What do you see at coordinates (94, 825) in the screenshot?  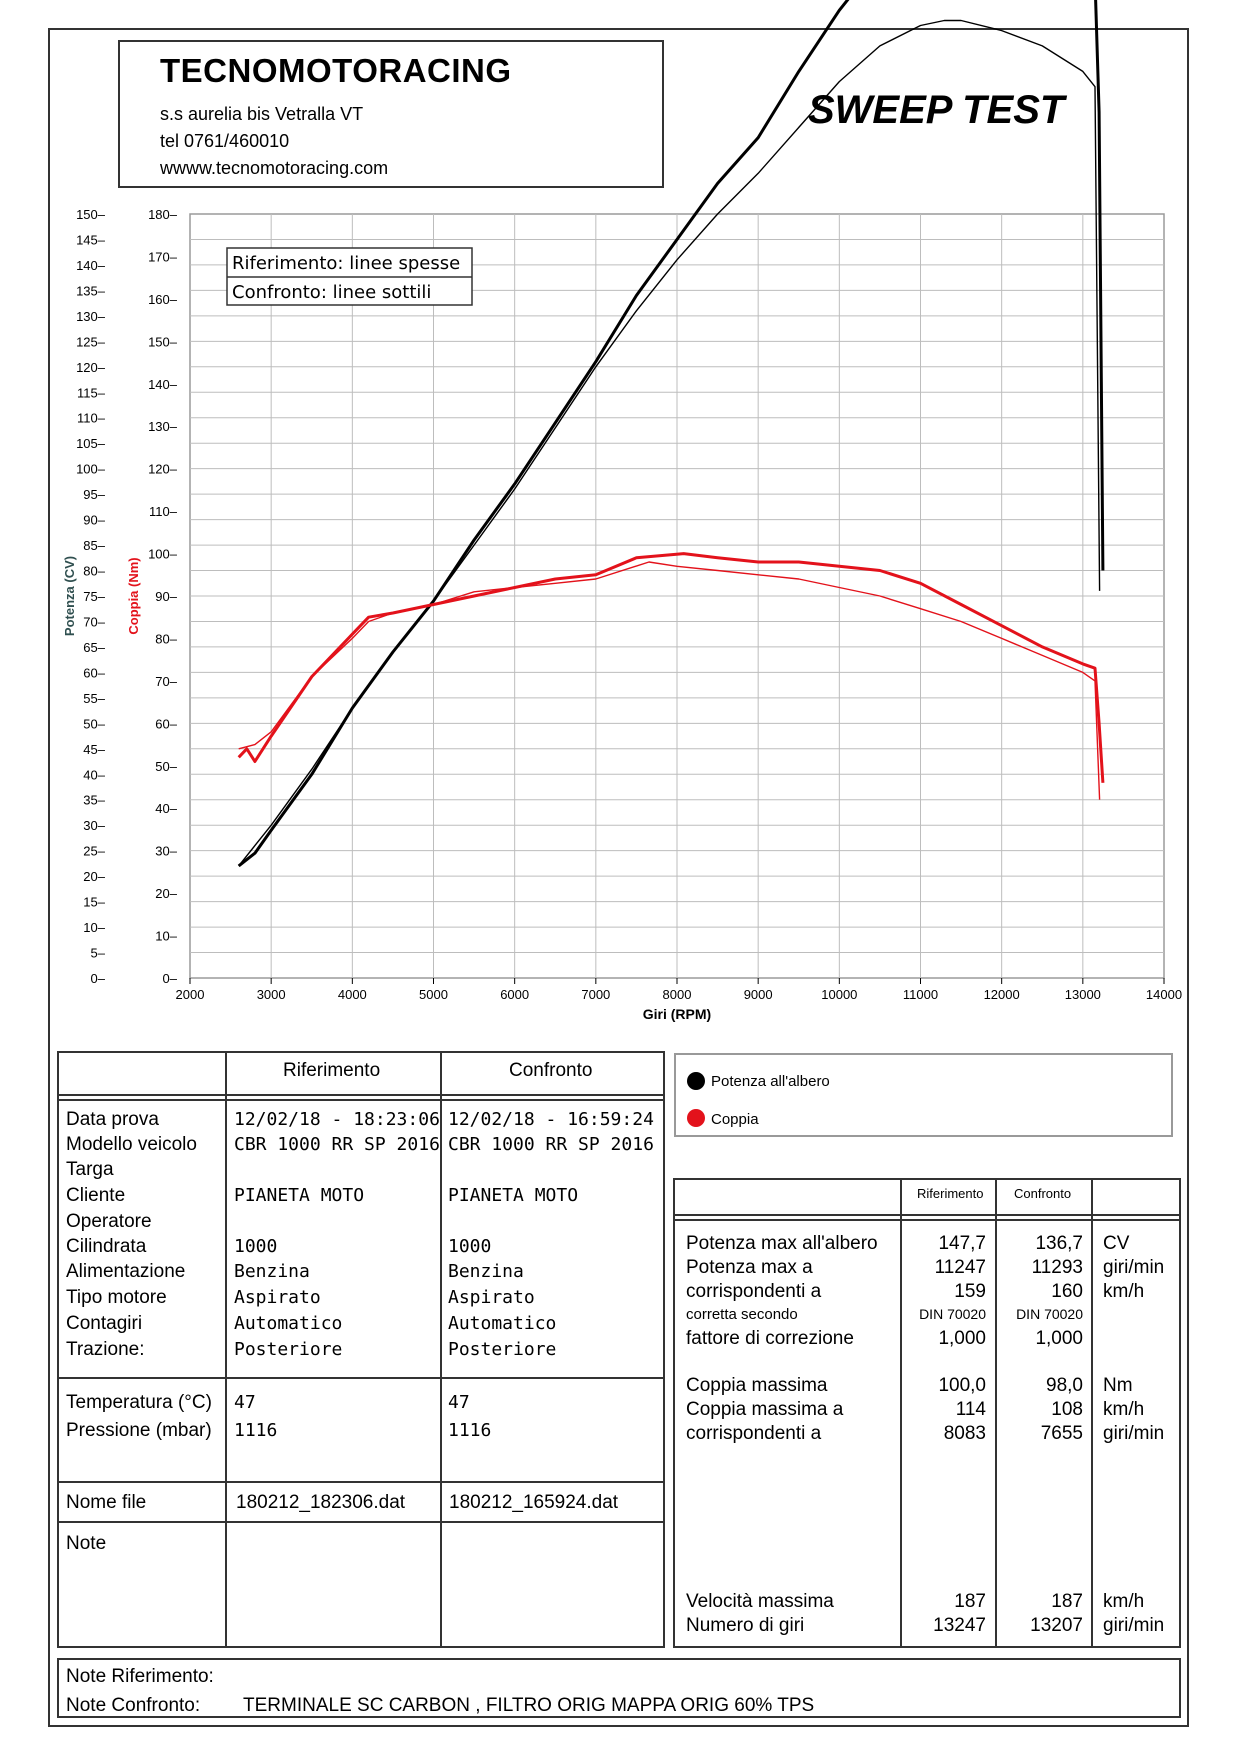 I see `power-tick-label: 30–` at bounding box center [94, 825].